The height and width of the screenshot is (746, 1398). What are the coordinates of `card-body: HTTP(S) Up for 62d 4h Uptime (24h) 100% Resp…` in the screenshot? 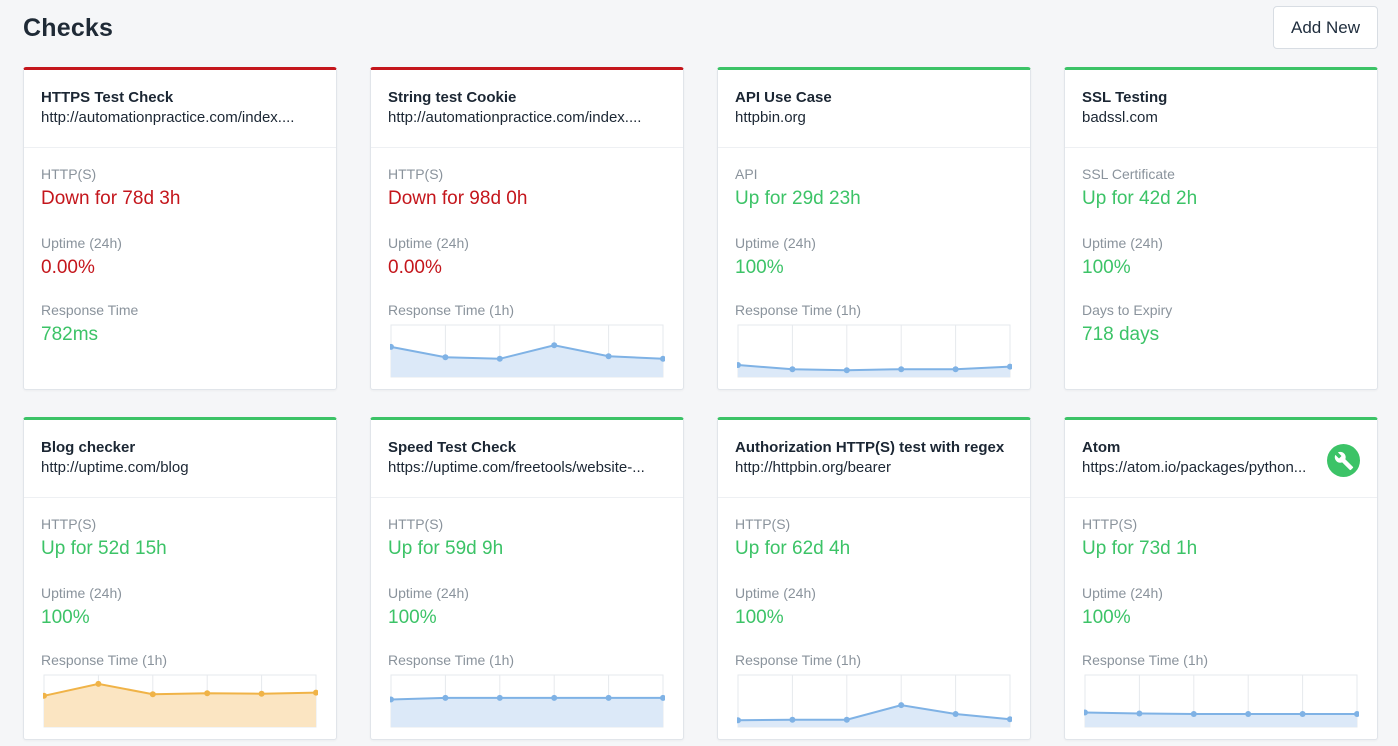 It's located at (874, 613).